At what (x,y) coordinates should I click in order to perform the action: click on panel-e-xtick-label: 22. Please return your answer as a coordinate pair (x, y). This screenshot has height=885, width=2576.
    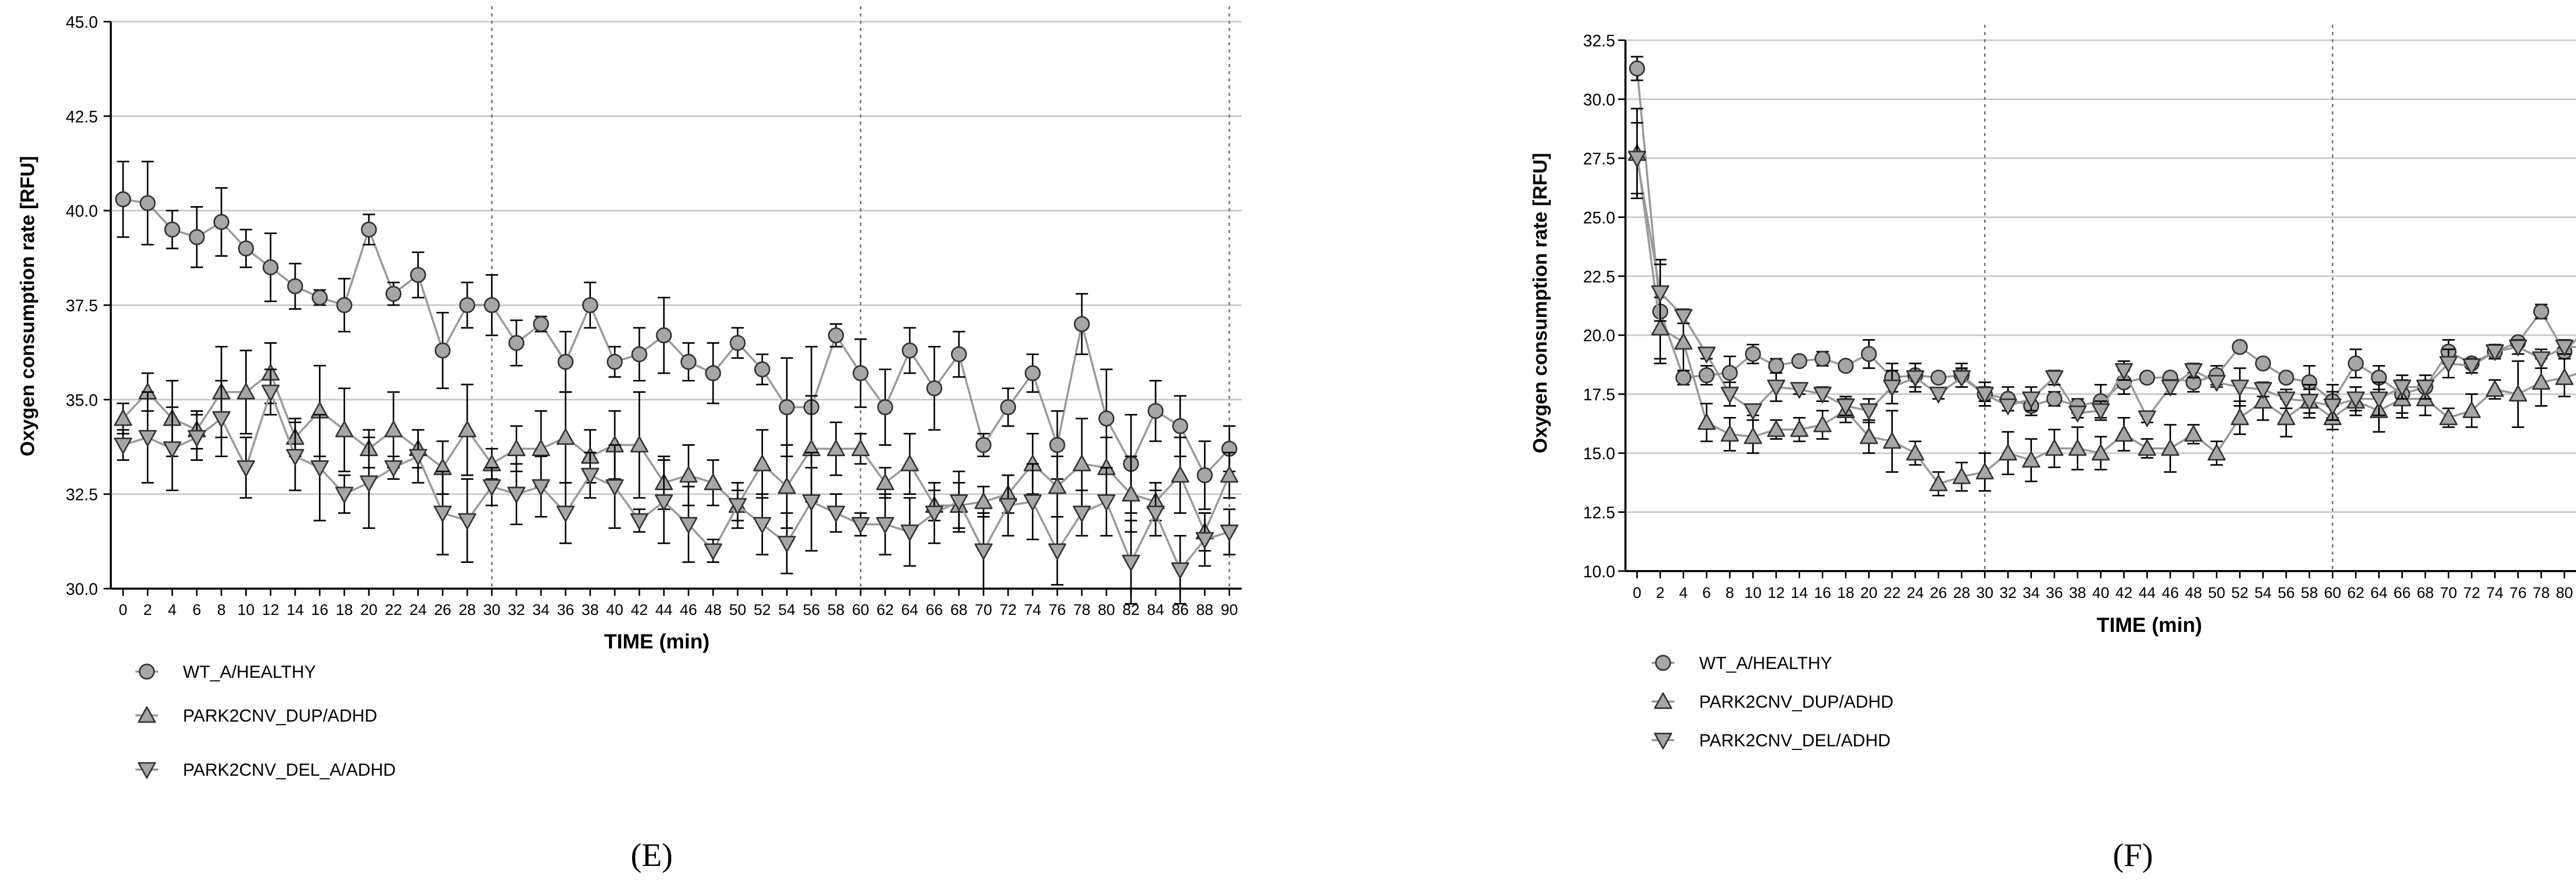
    Looking at the image, I should click on (393, 610).